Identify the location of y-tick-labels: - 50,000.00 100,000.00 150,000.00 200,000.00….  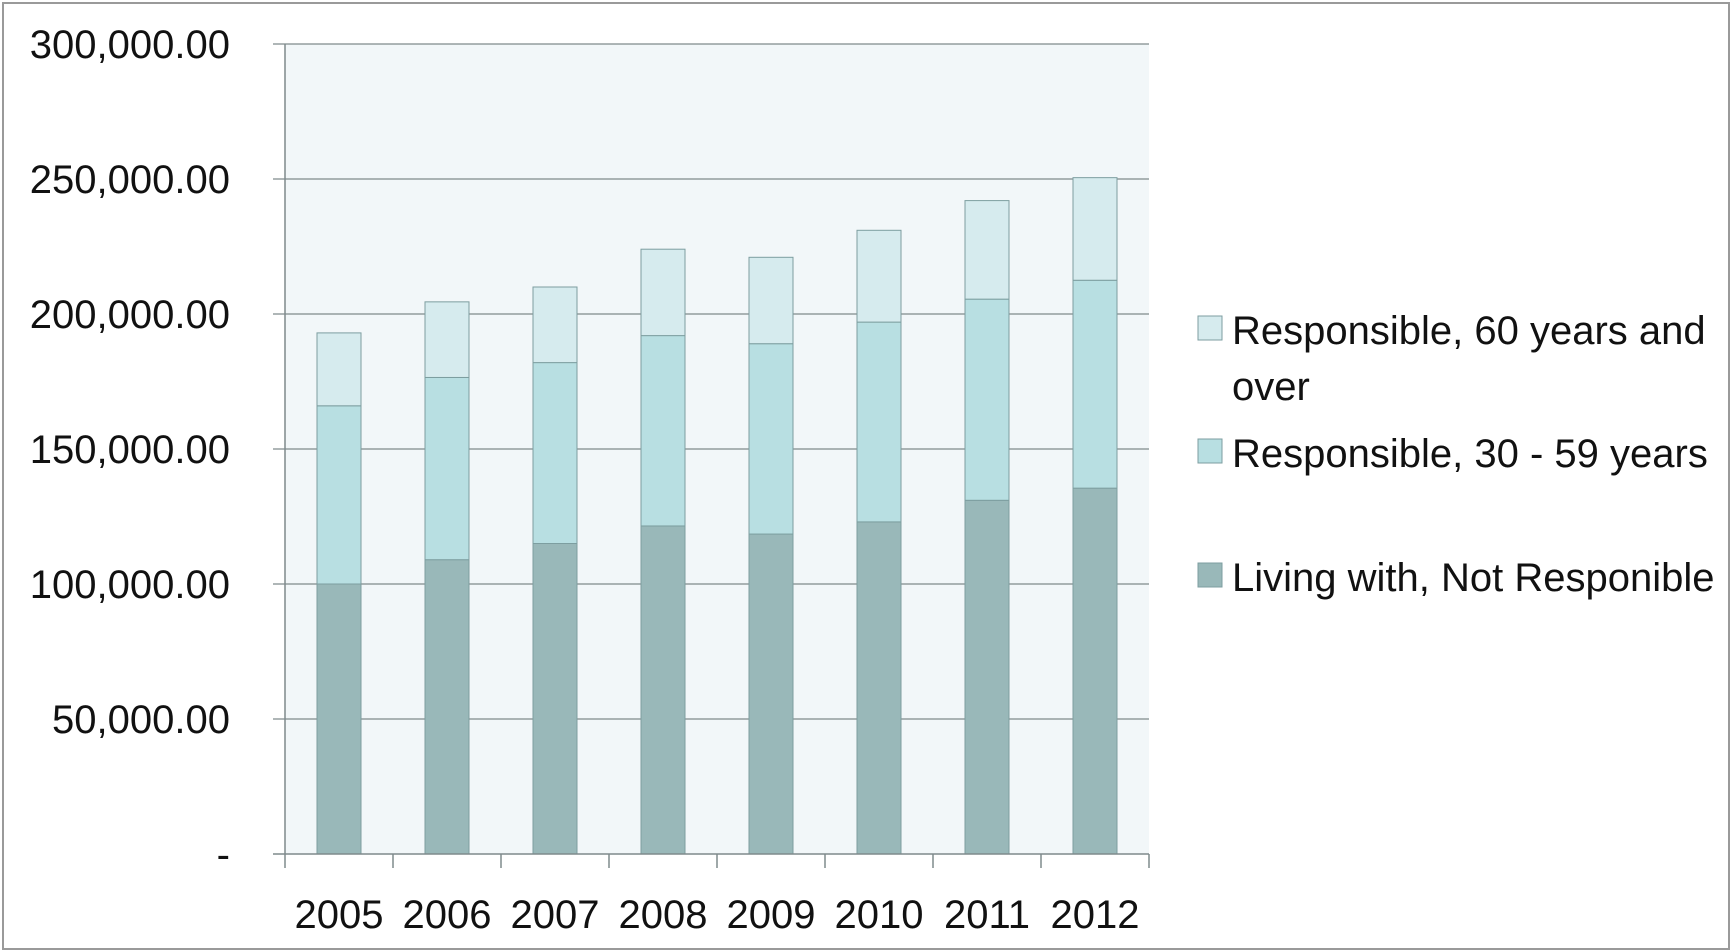
(130, 450).